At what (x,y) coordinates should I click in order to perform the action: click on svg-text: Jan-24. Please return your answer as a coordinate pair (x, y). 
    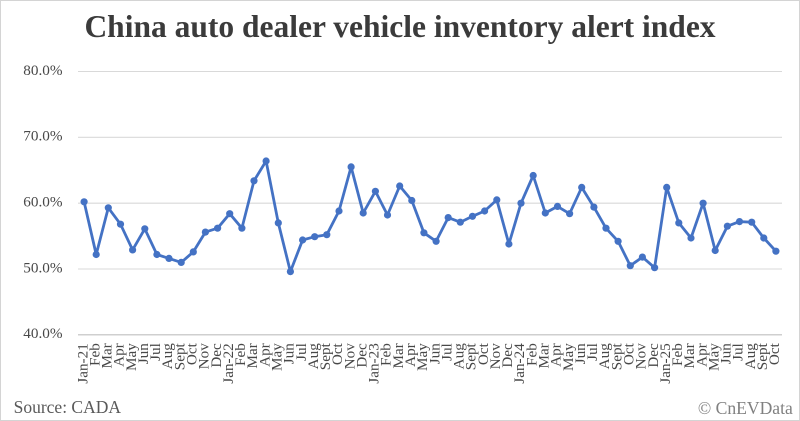
    Looking at the image, I should click on (519, 363).